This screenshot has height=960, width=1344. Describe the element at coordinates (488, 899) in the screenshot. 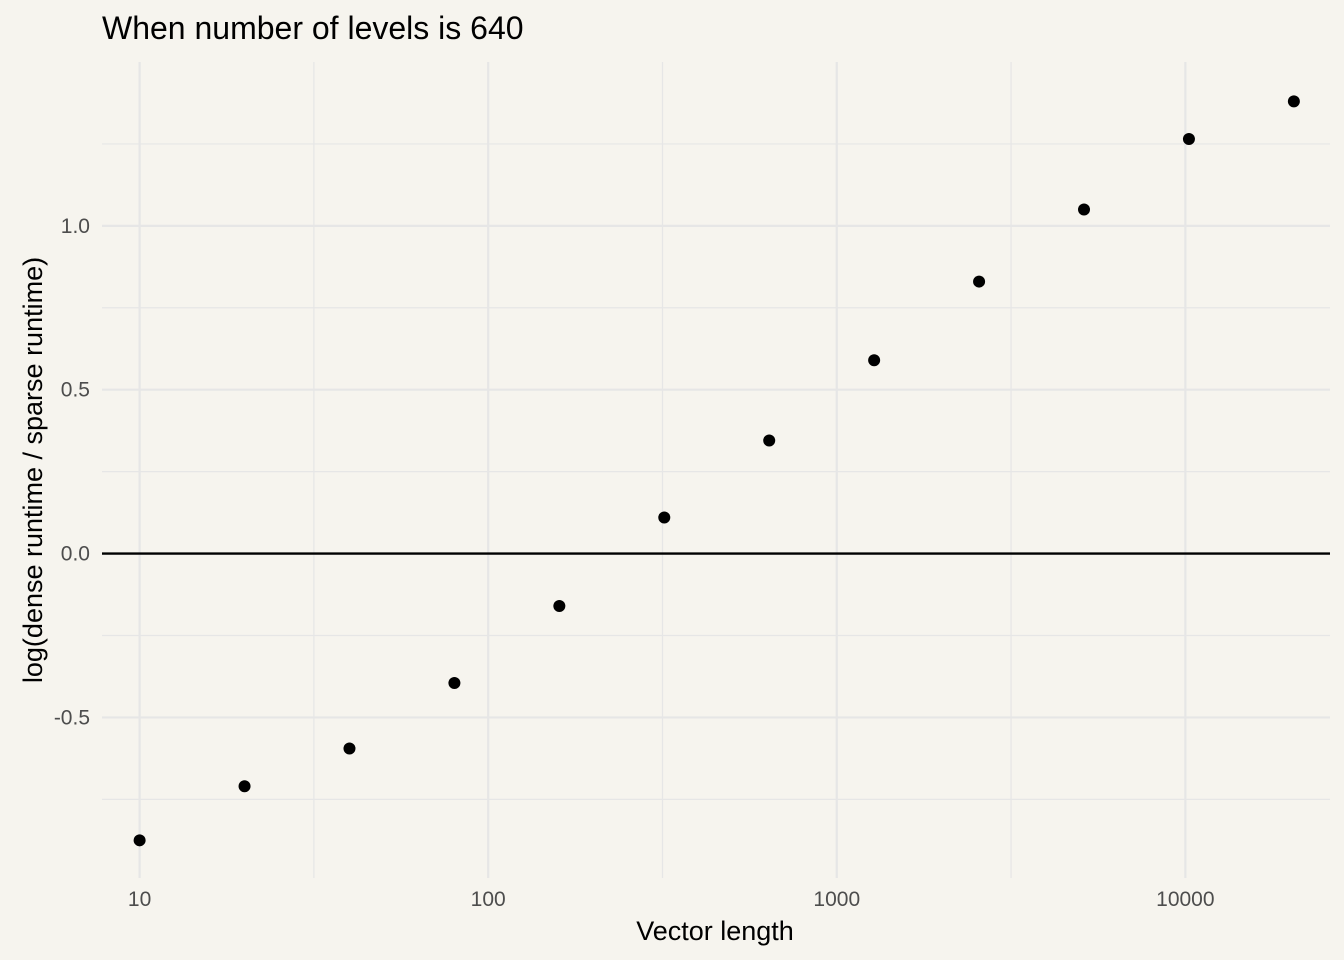

I see `x-tick-label: 100` at that location.